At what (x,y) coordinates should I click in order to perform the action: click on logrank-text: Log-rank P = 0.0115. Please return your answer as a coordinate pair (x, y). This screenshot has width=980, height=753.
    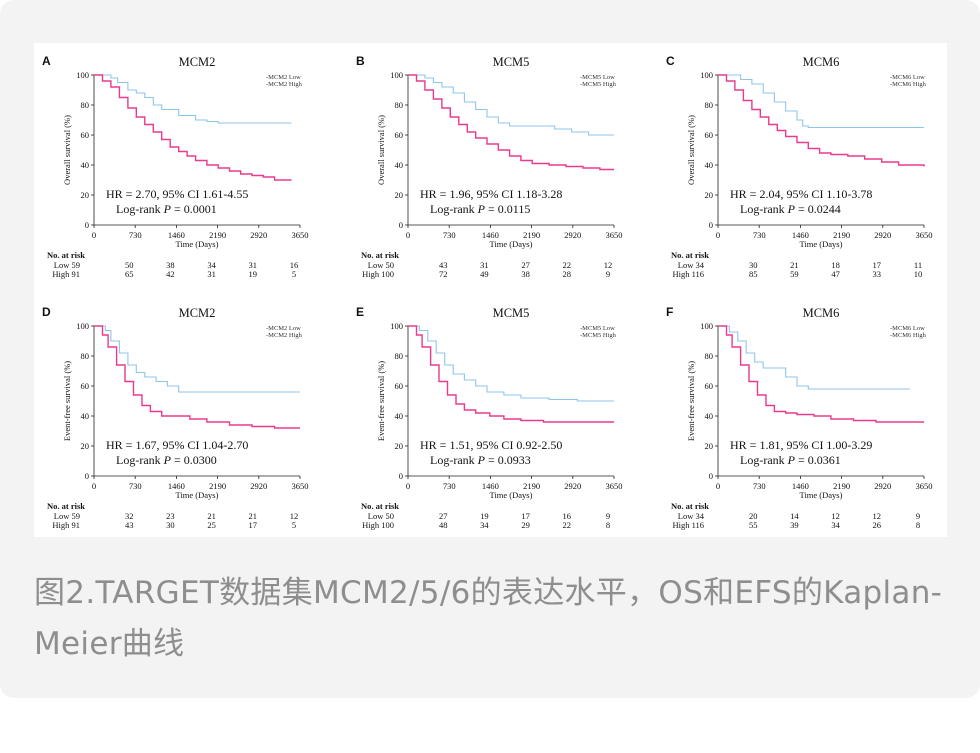
    Looking at the image, I should click on (480, 209).